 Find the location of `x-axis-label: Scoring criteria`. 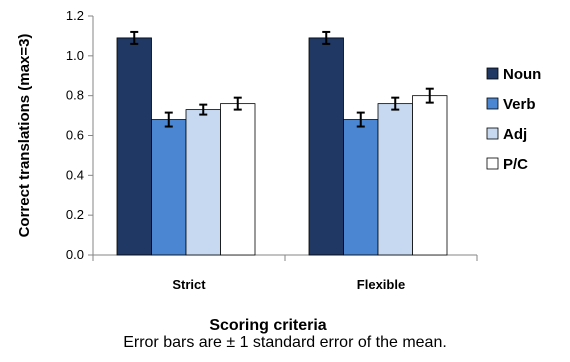

x-axis-label: Scoring criteria is located at coordinates (267, 325).